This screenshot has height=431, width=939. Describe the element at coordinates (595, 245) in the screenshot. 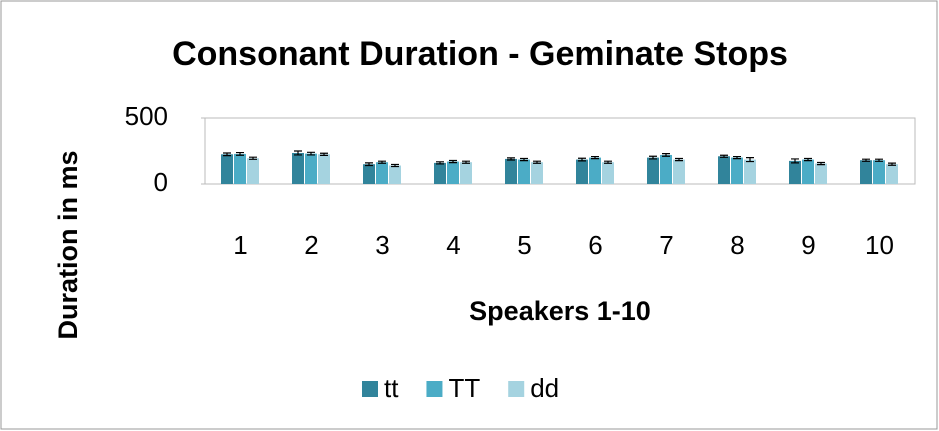

I see `x-tick-label: 6` at that location.